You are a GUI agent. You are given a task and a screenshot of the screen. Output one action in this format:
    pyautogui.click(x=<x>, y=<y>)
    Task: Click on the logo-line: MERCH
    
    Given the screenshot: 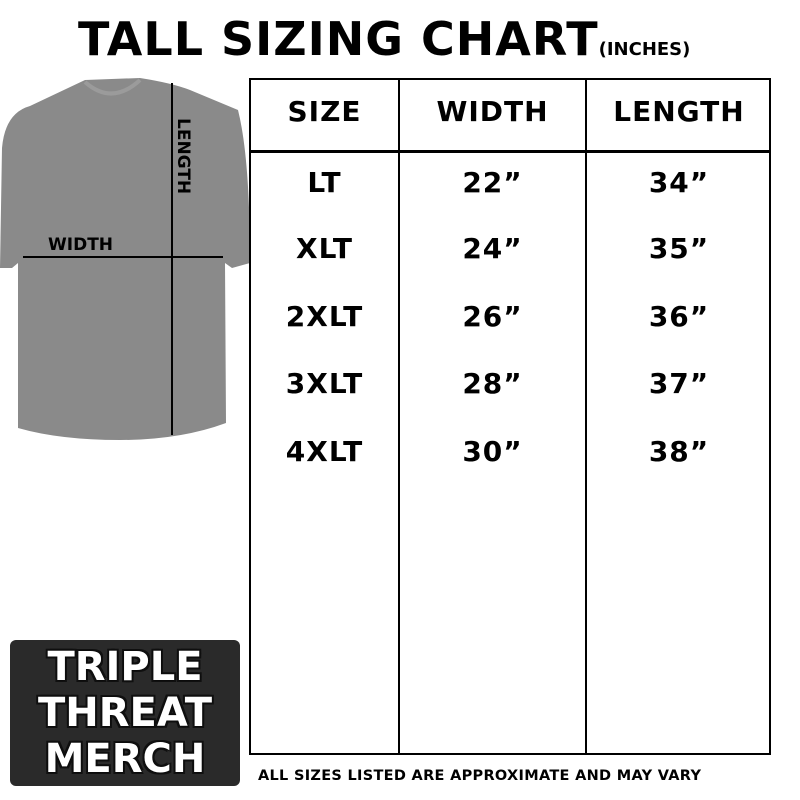 What is the action you would take?
    pyautogui.click(x=125, y=759)
    